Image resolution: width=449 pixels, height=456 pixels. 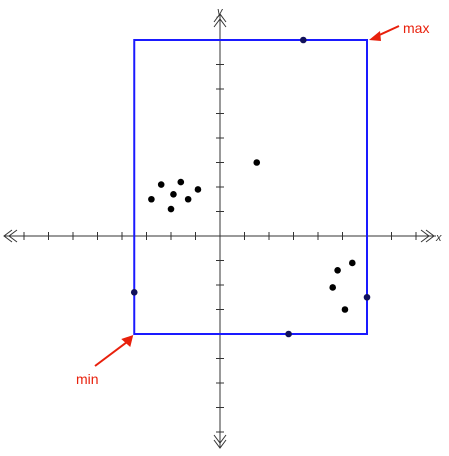 I want to click on min-label: min, so click(x=87, y=379).